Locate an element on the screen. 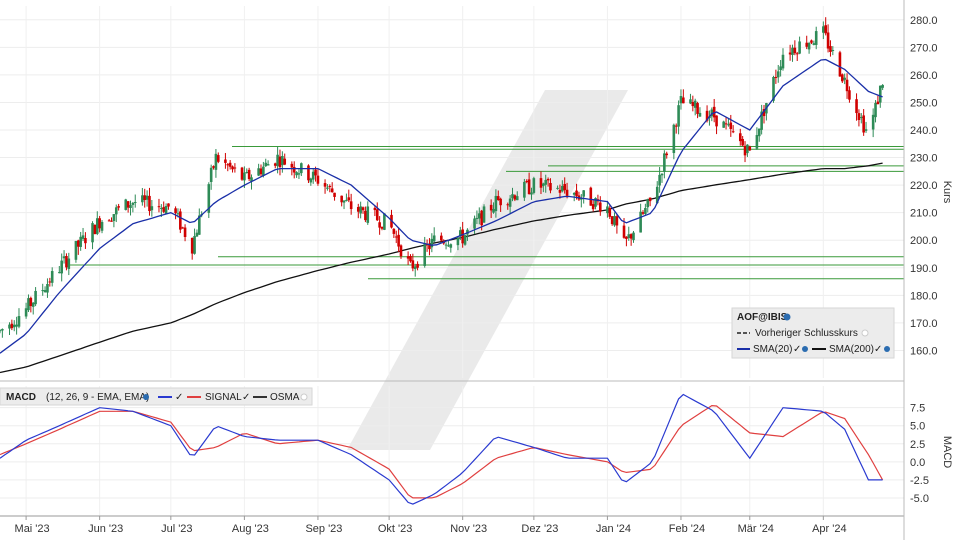  price-y-axis-title: Kurs is located at coordinates (947, 192).